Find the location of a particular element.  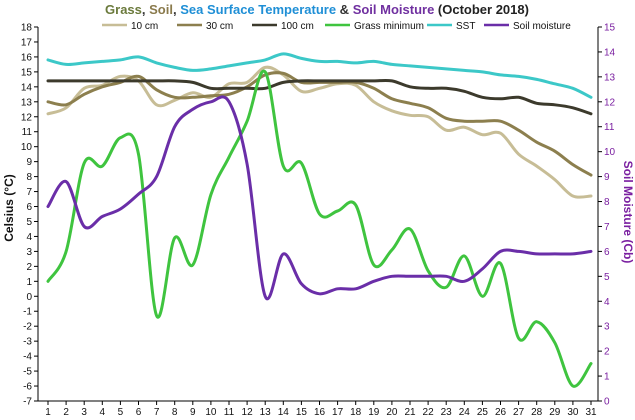

x-tick-label: 14 is located at coordinates (284, 412).